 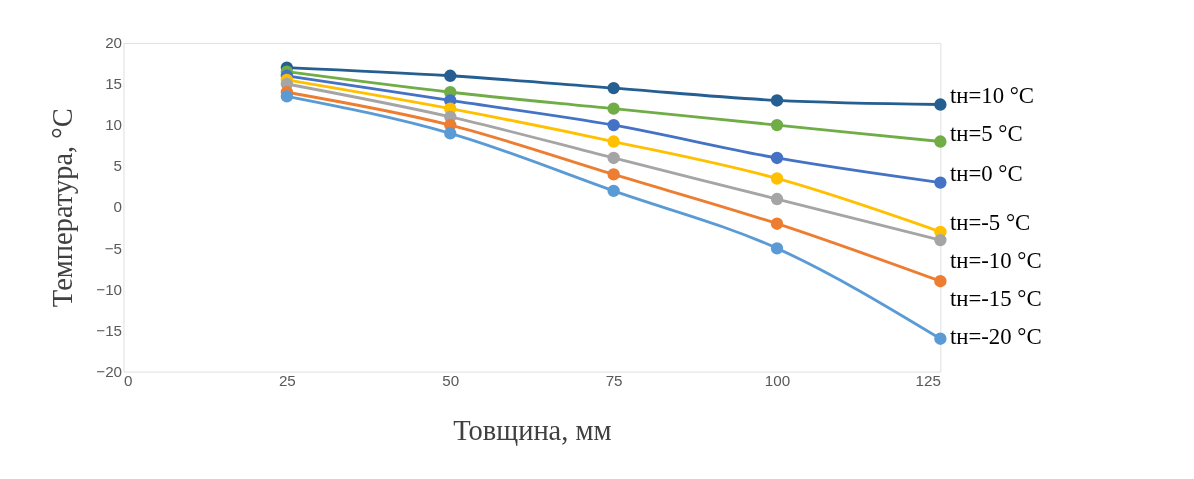 I want to click on x-tick-label: 75, so click(x=614, y=381).